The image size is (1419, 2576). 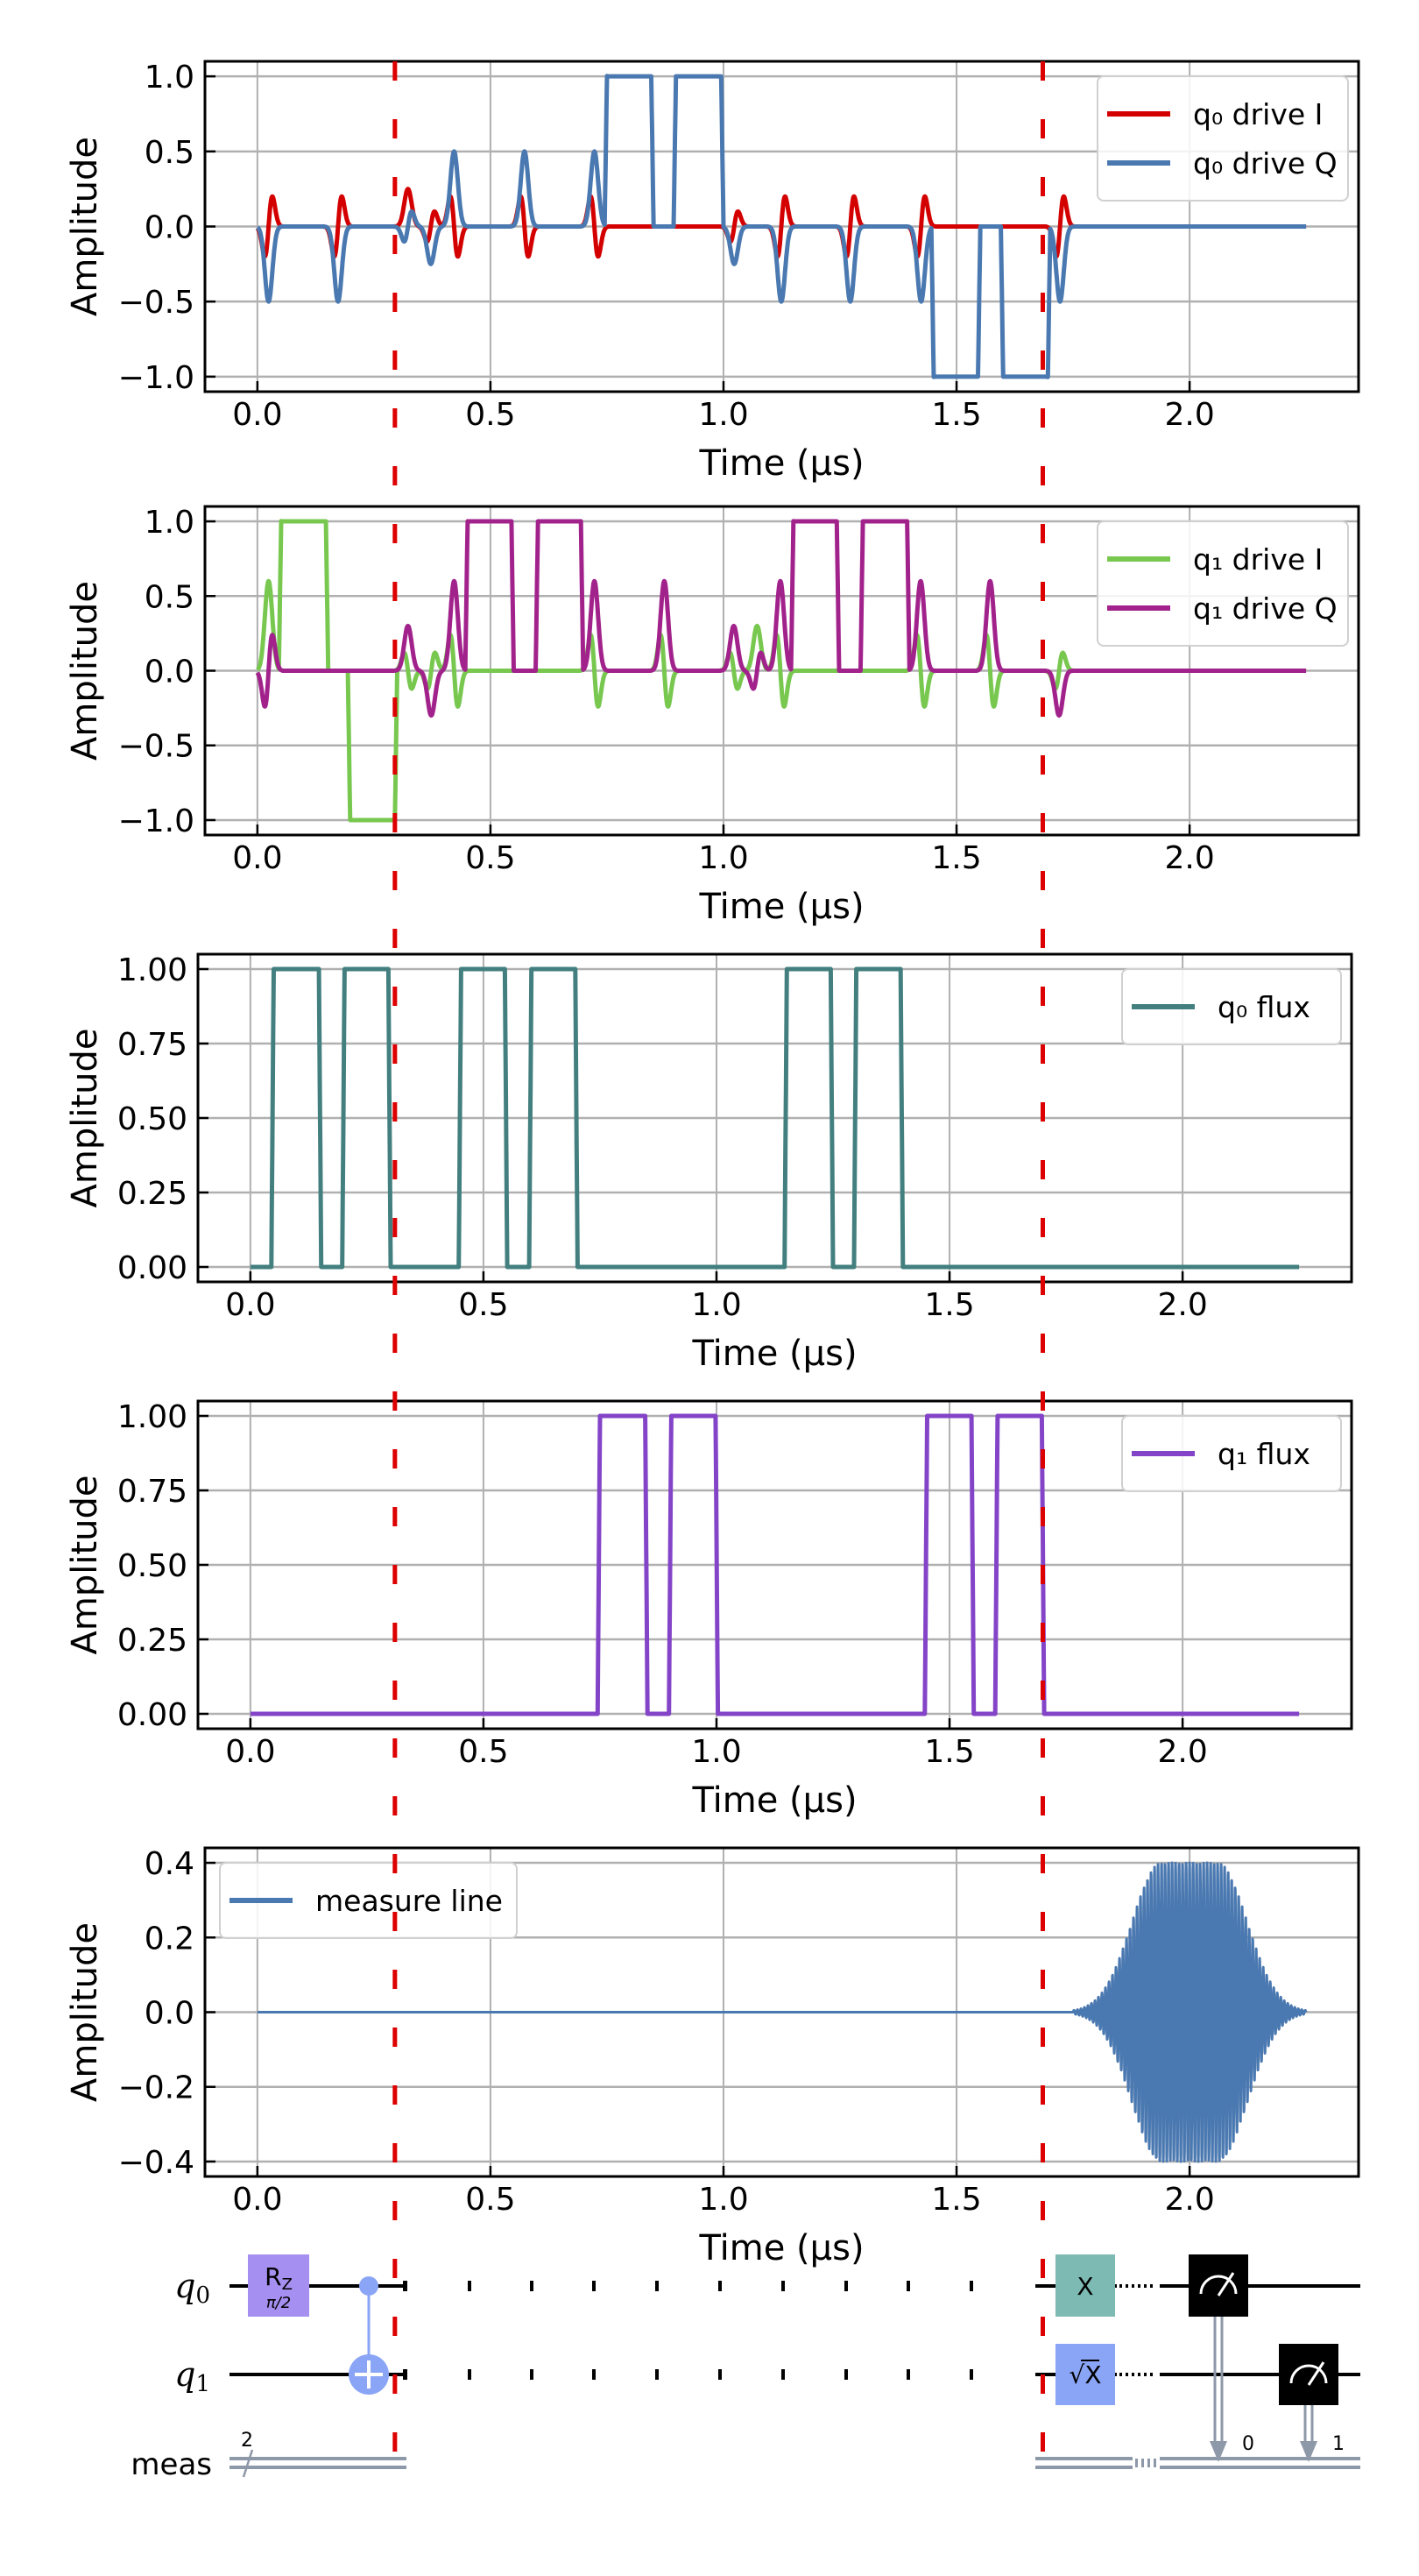 What do you see at coordinates (152, 1194) in the screenshot?
I see `y-tick-label: 0.25` at bounding box center [152, 1194].